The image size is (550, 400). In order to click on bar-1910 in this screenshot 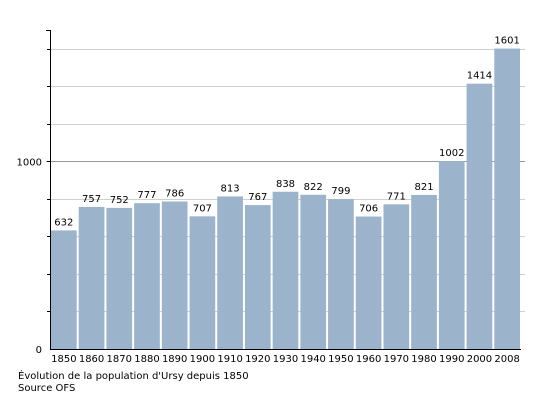, I will do `click(230, 272)`.